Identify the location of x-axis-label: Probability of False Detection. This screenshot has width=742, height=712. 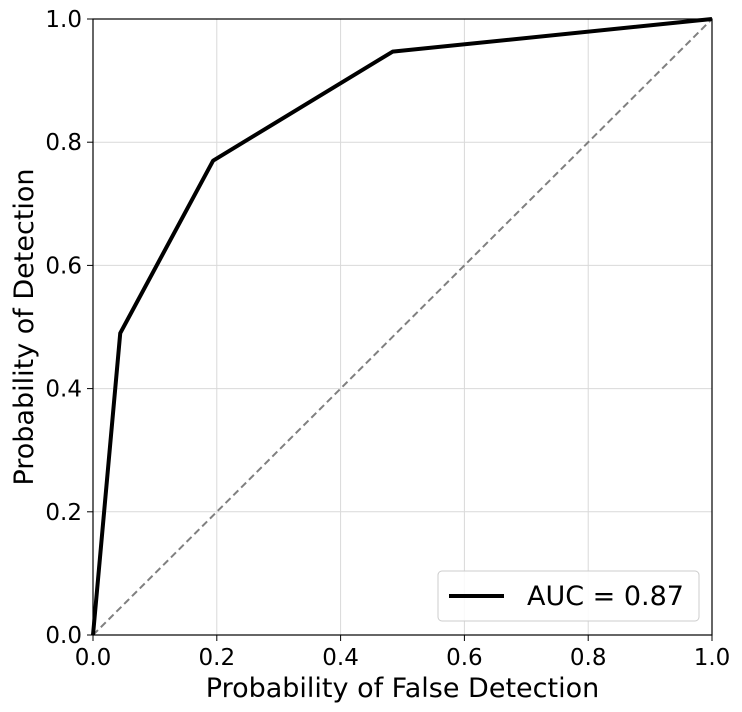
(402, 688).